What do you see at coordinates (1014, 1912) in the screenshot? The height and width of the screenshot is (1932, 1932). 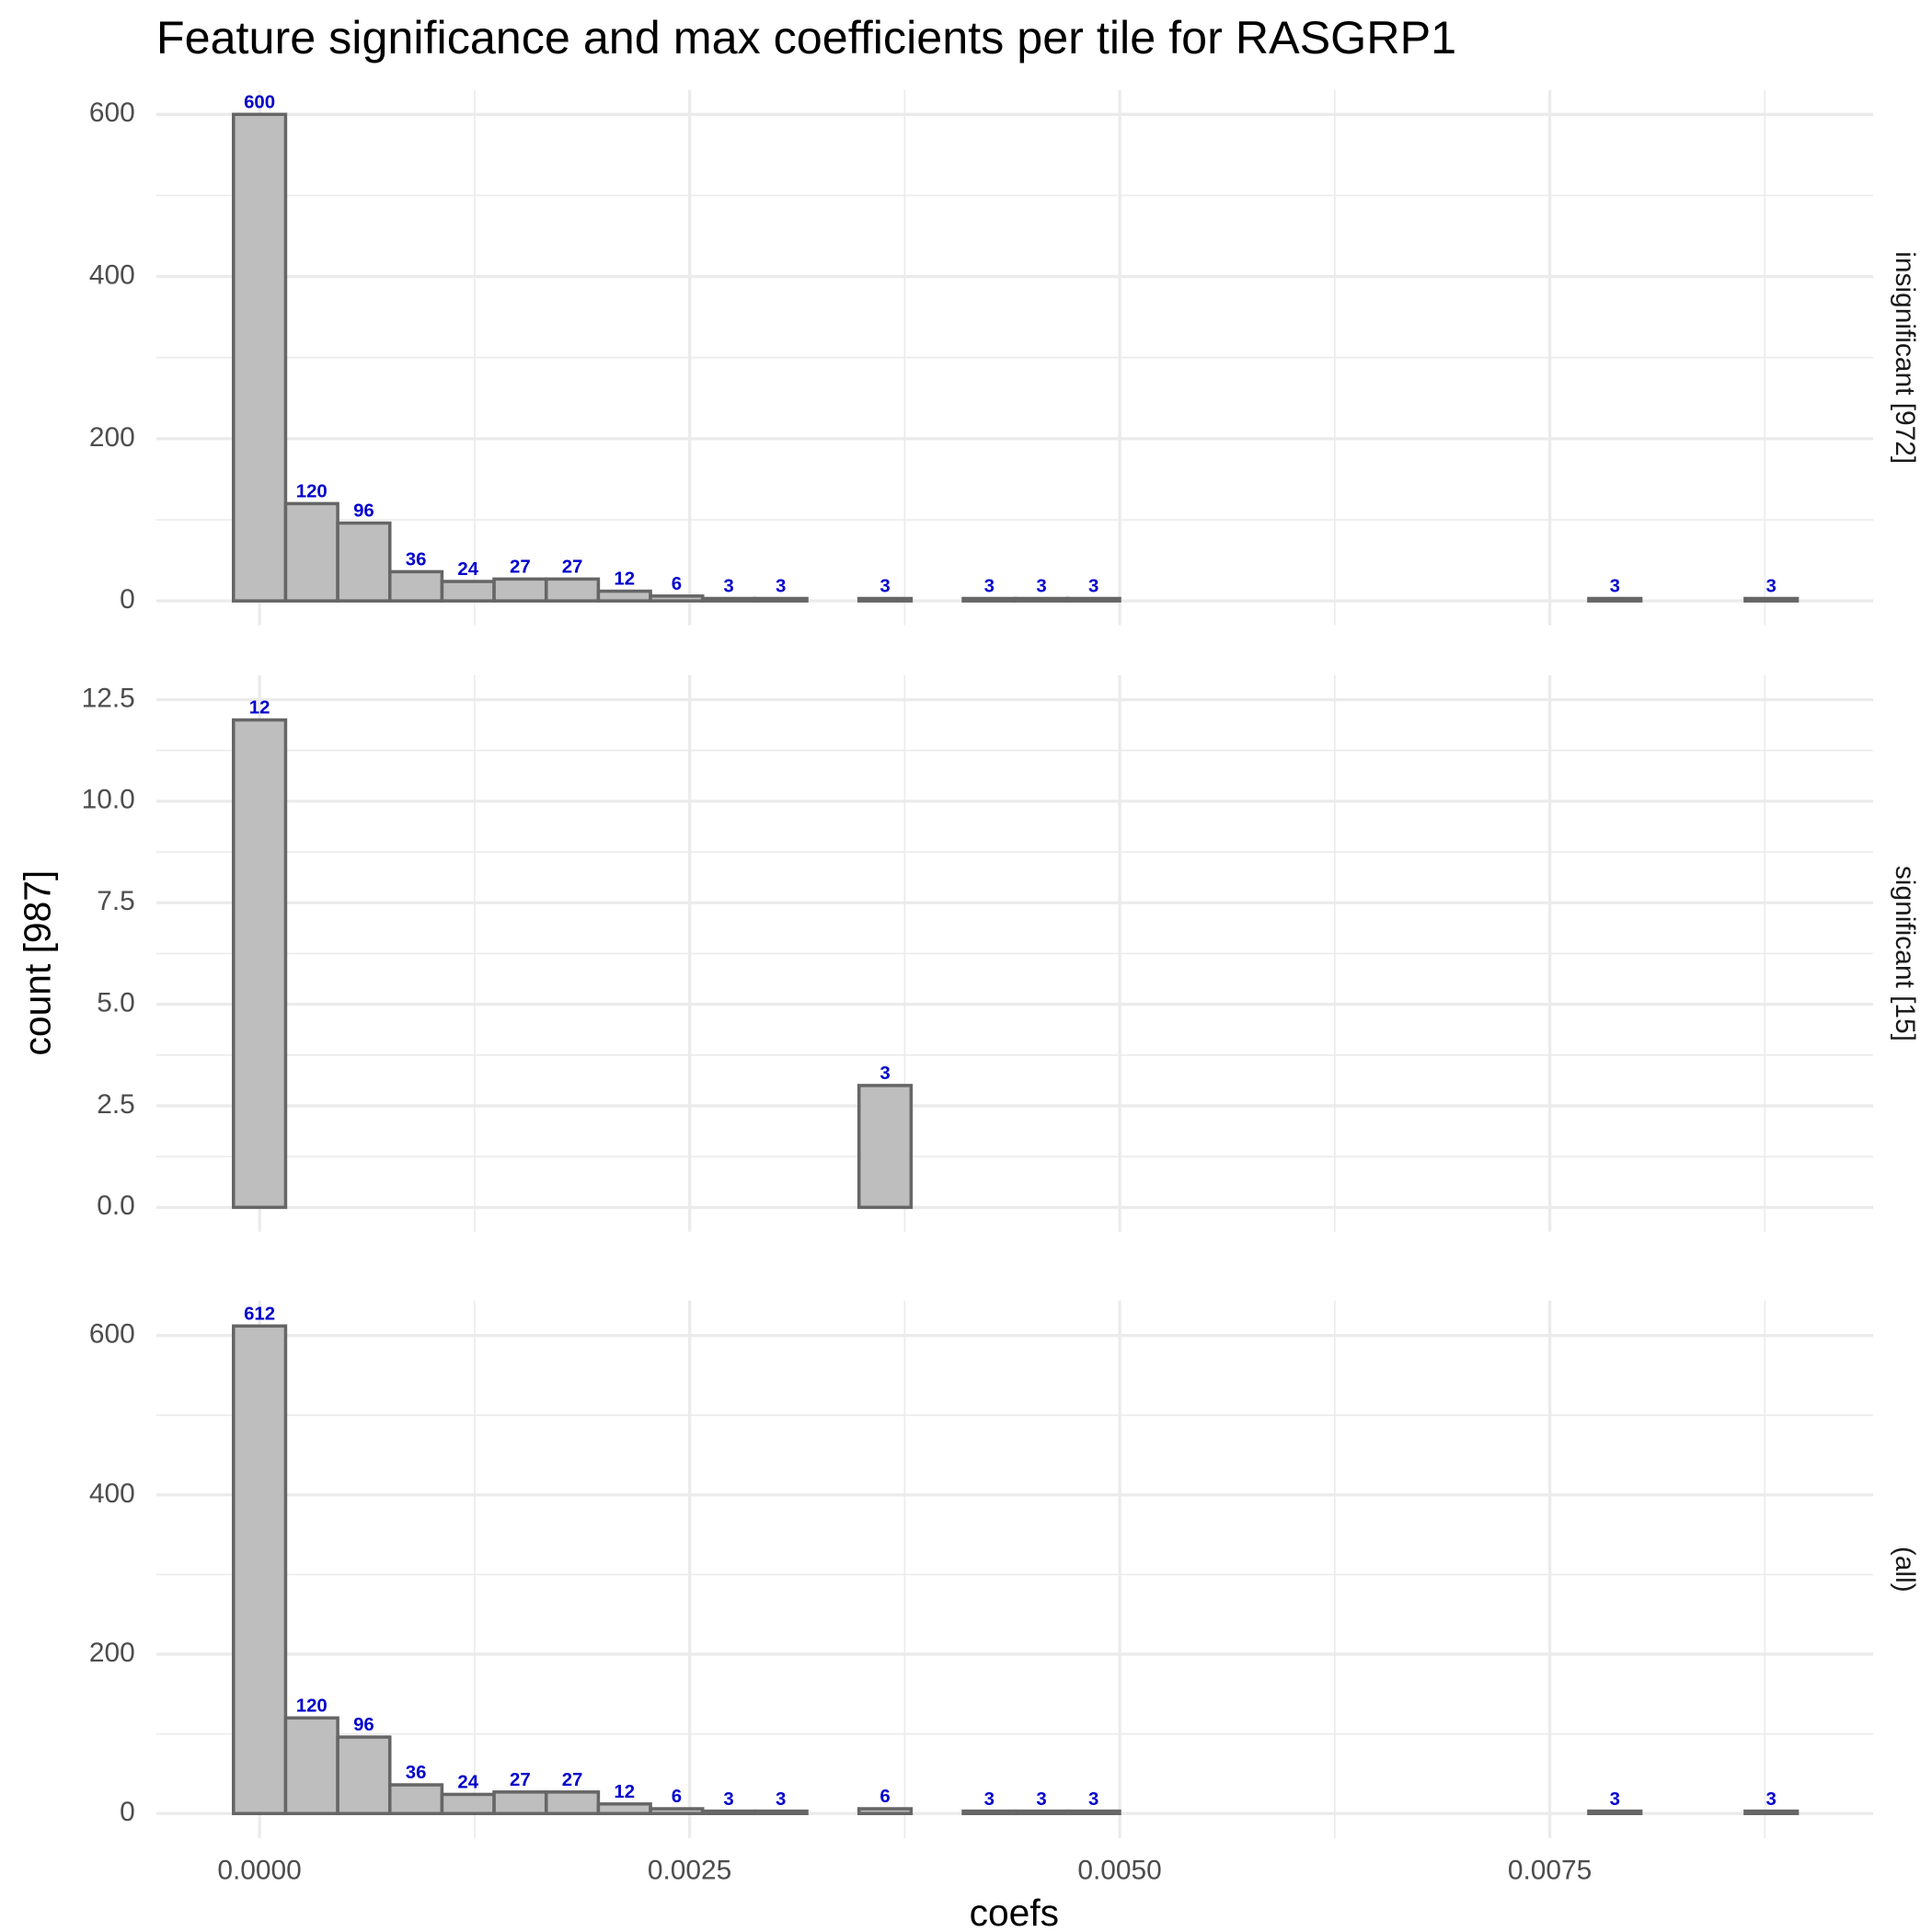 I see `x-axis-label: coefs` at bounding box center [1014, 1912].